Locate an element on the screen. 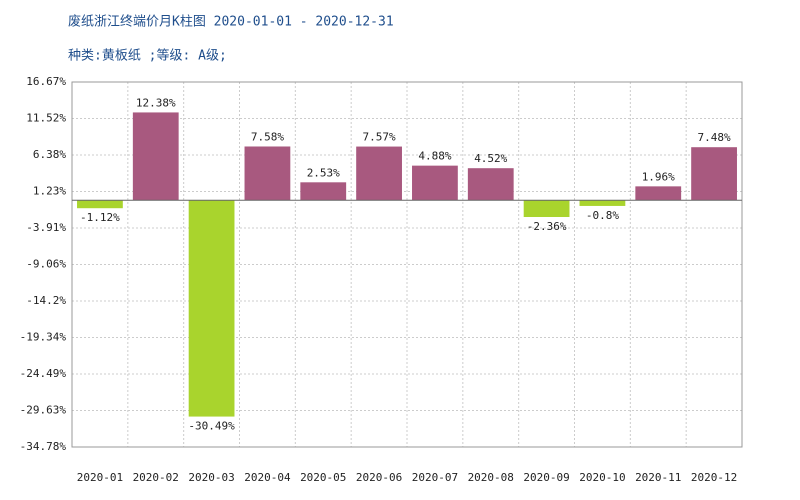  value-label: 7.48% is located at coordinates (714, 137).